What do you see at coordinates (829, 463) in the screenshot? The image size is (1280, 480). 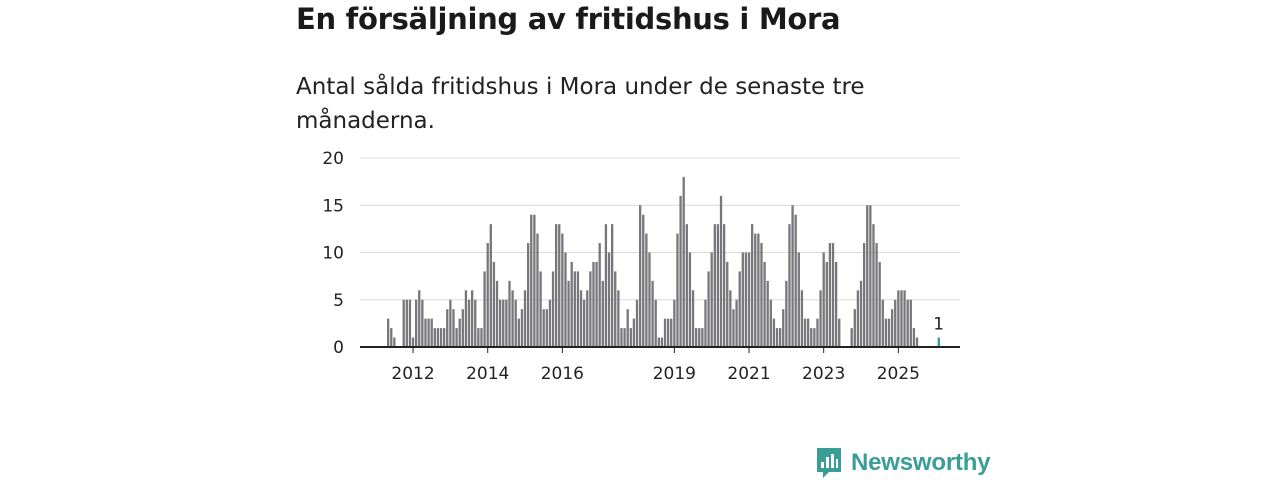 I see `newsworthy-logo-icon` at bounding box center [829, 463].